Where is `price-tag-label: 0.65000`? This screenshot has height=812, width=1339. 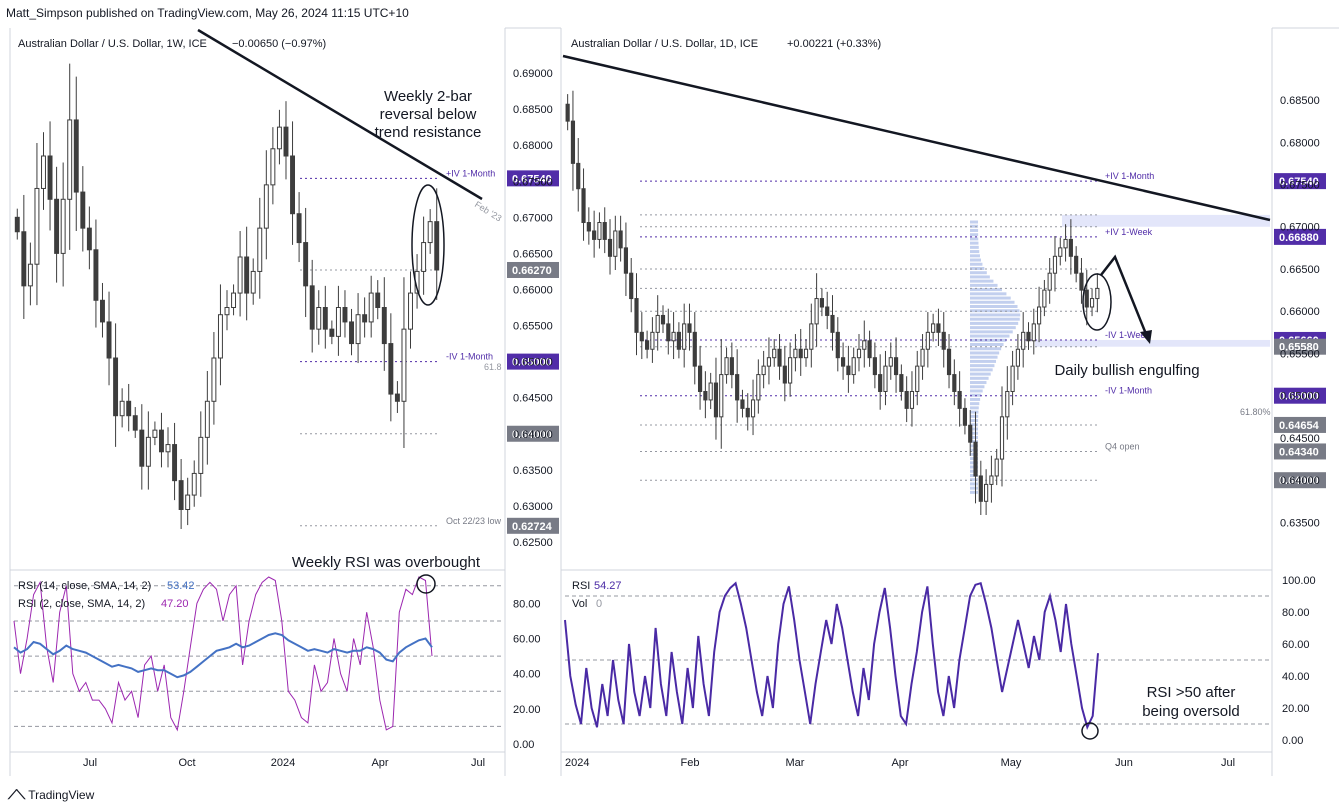
price-tag-label: 0.65000 is located at coordinates (1299, 397).